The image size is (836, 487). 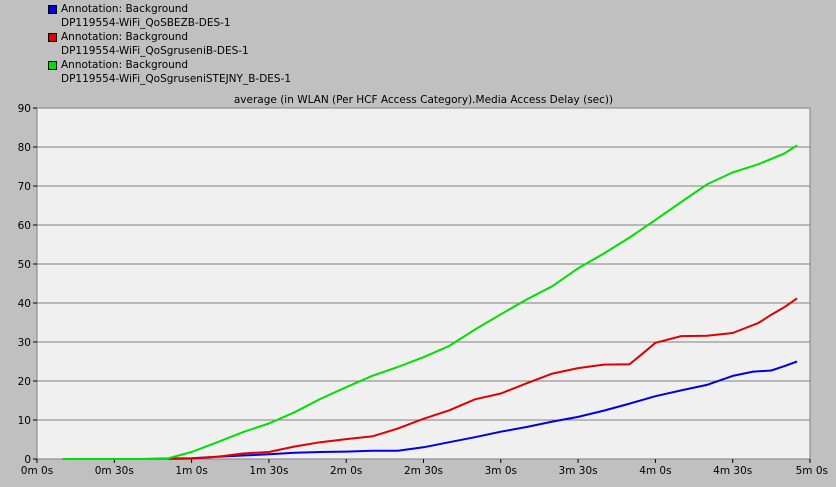 I want to click on x-tick-label: 3m 30s, so click(x=578, y=471).